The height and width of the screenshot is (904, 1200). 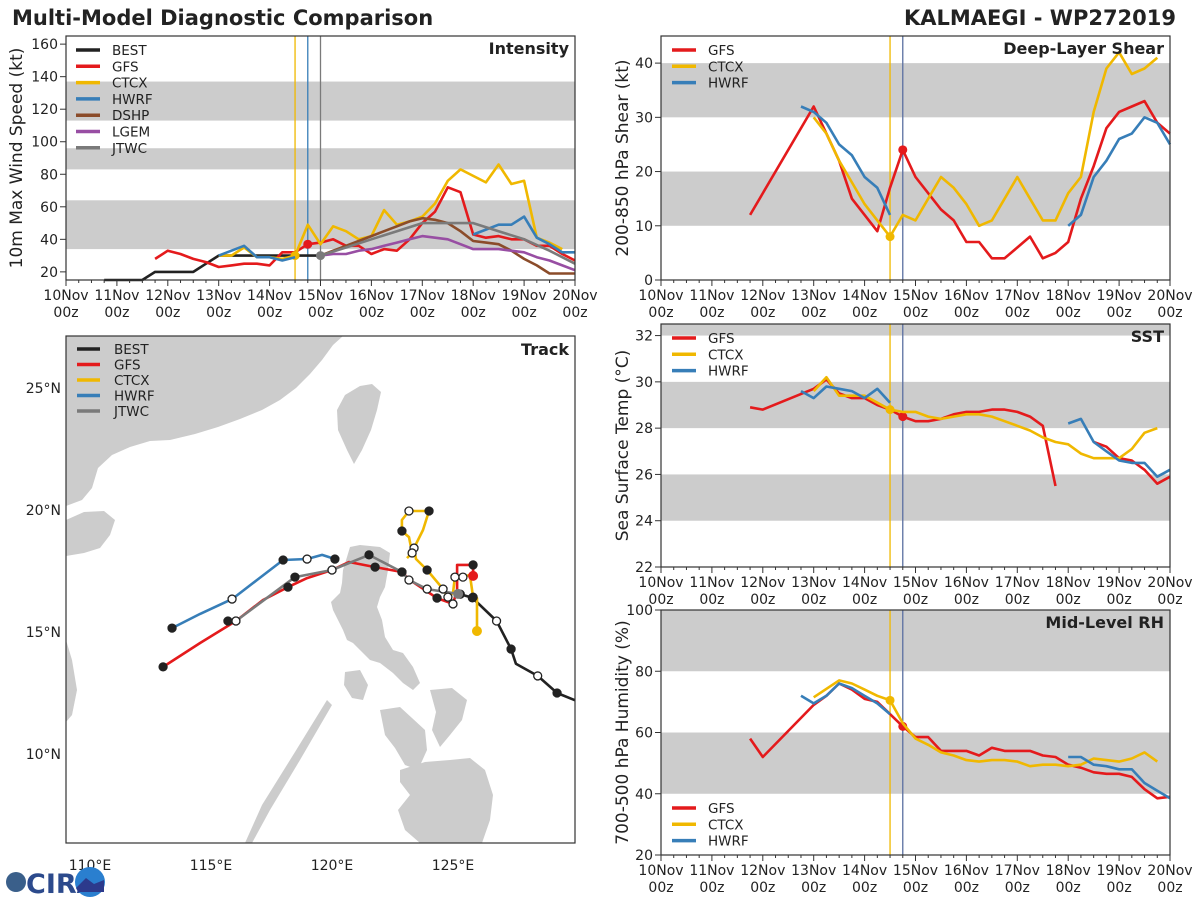 What do you see at coordinates (356, 685) in the screenshot?
I see `mindoro-island` at bounding box center [356, 685].